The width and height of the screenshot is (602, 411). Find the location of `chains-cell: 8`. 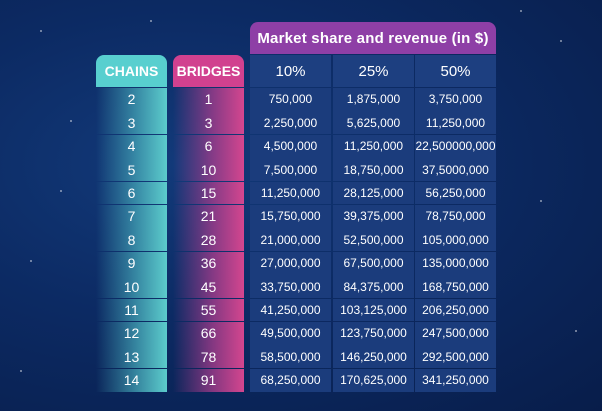

chains-cell: 8 is located at coordinates (131, 240).